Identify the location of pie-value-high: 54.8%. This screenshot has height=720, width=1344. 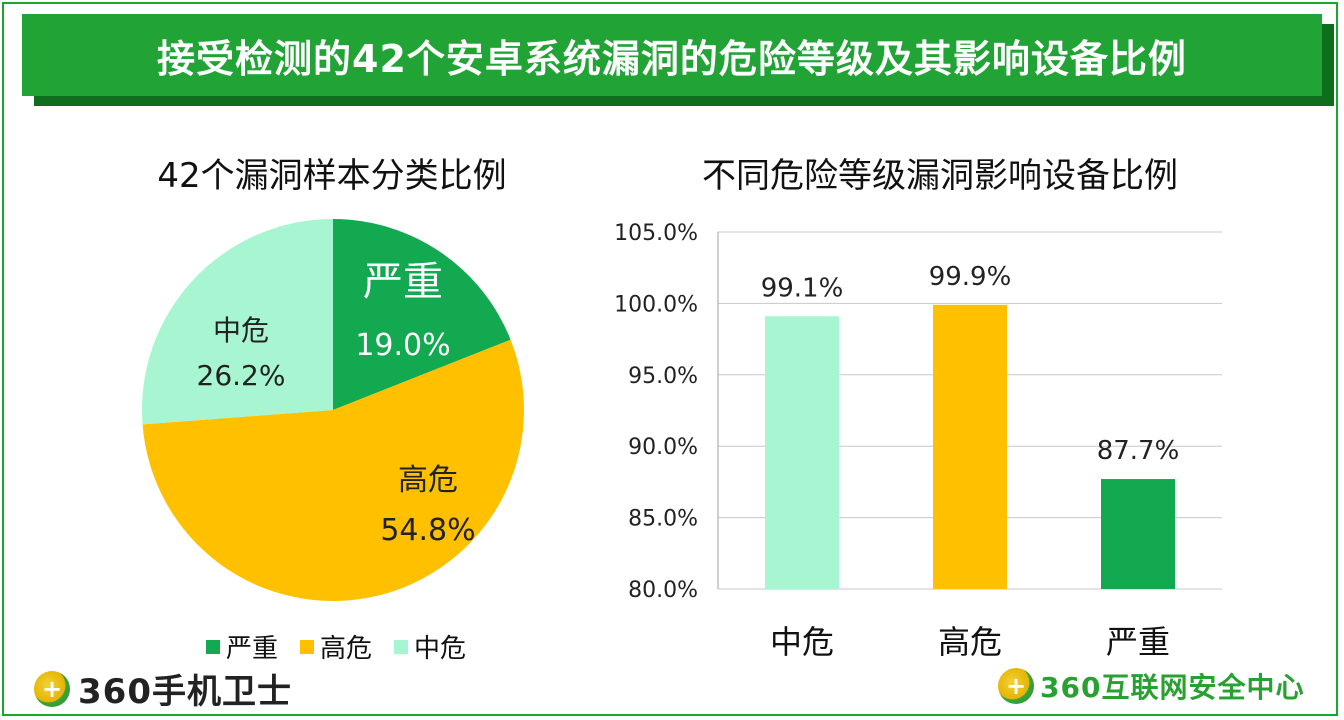
(427, 530).